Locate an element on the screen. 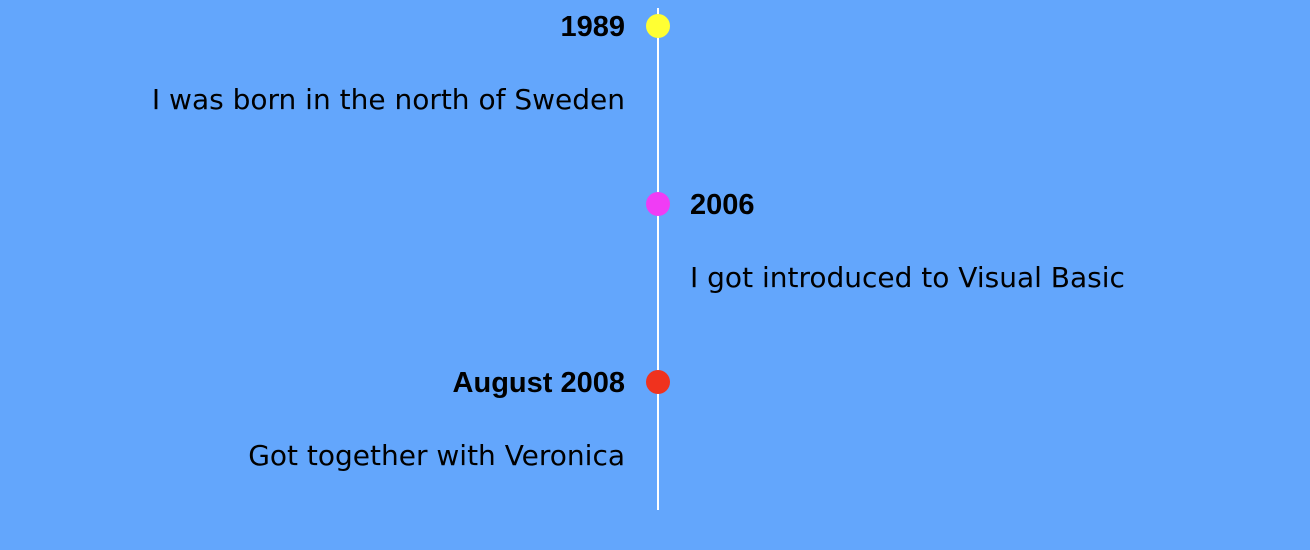 This screenshot has height=550, width=1310. event-description: Got together with Veronica is located at coordinates (436, 455).